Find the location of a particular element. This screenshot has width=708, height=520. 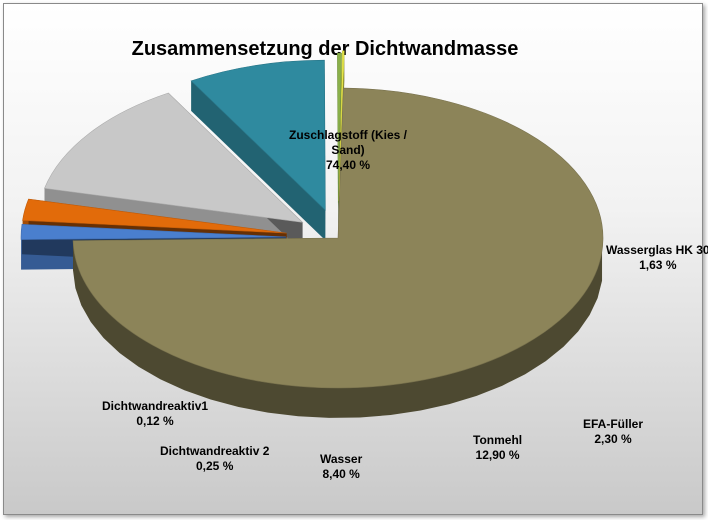

slice-wasser-side-start is located at coordinates (258, 160).